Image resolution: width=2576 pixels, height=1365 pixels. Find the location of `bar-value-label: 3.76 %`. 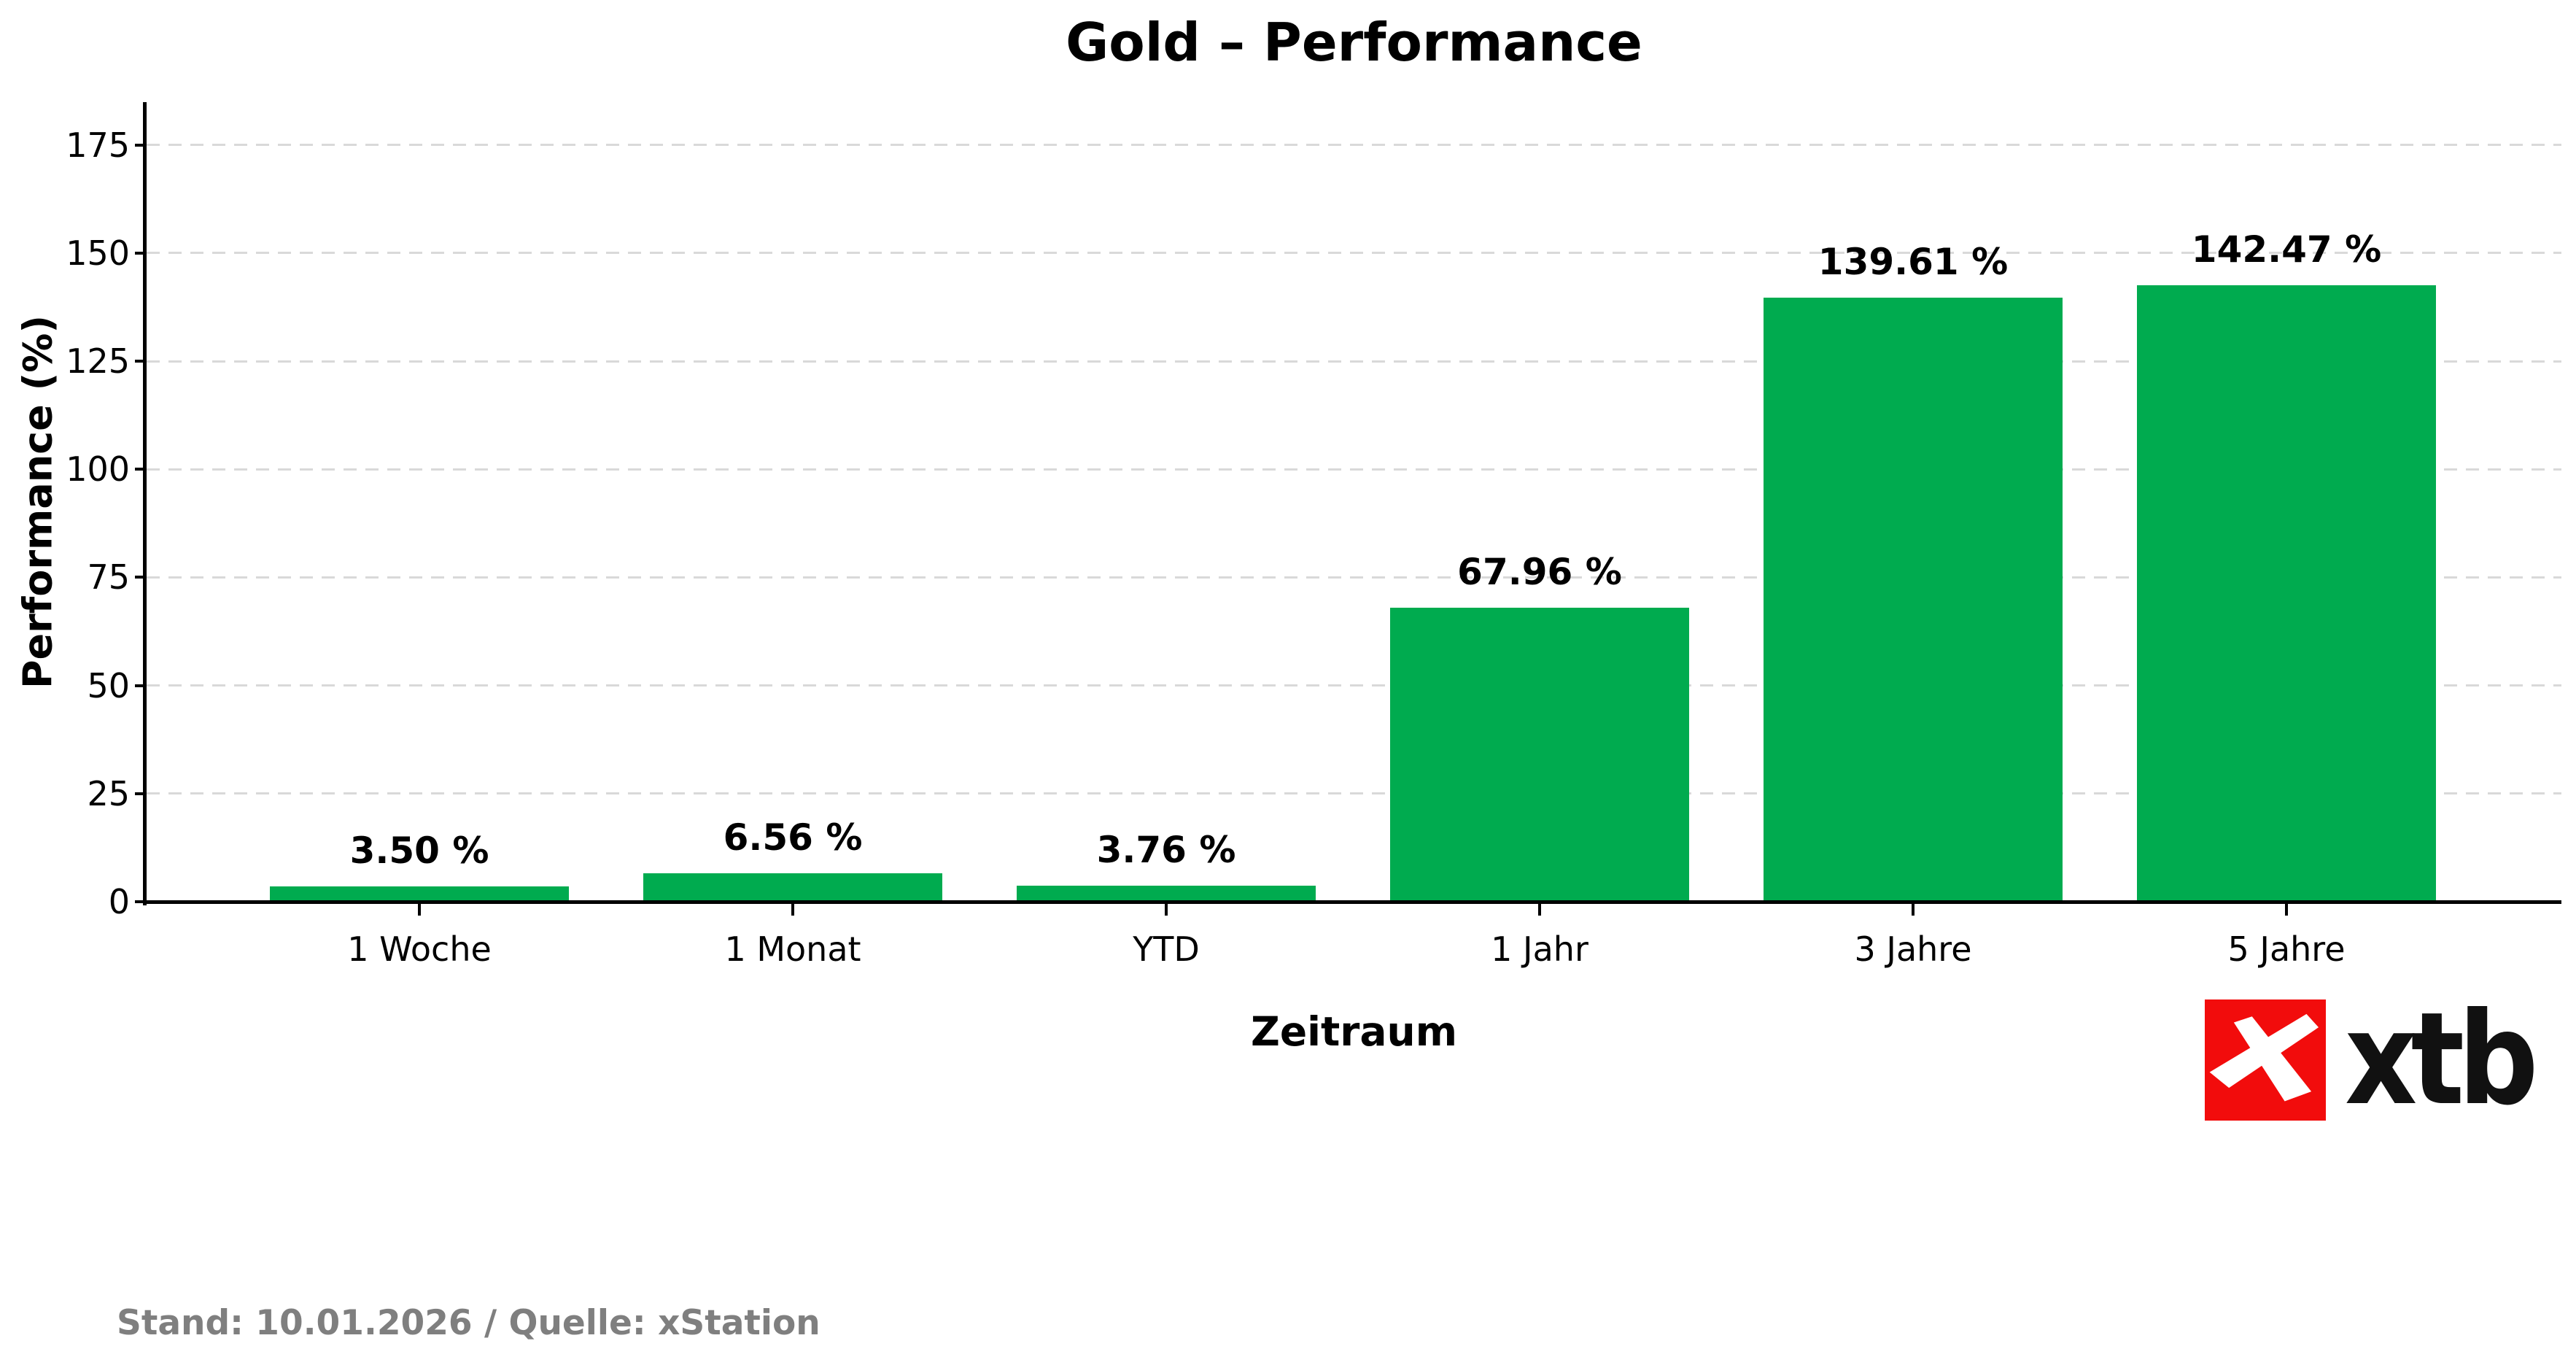

bar-value-label: 3.76 % is located at coordinates (1166, 849).